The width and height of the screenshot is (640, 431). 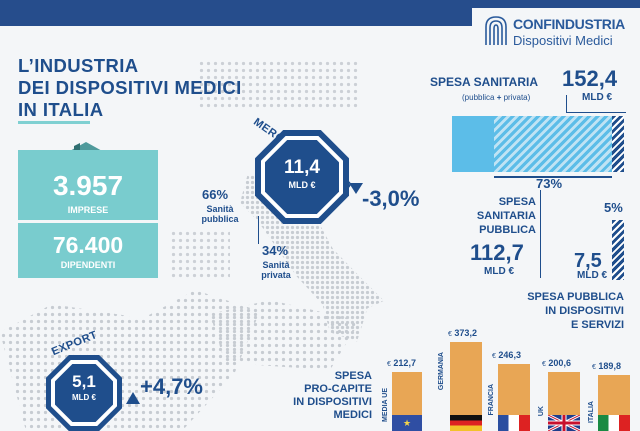 What do you see at coordinates (499, 271) in the screenshot?
I see `spesa-pubblica-unit: MLD €` at bounding box center [499, 271].